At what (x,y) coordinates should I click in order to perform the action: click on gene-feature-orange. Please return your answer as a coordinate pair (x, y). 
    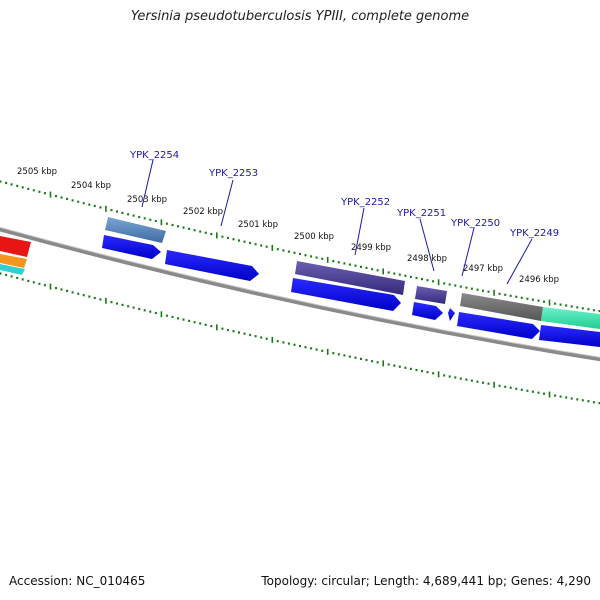
    Looking at the image, I should click on (13, 261).